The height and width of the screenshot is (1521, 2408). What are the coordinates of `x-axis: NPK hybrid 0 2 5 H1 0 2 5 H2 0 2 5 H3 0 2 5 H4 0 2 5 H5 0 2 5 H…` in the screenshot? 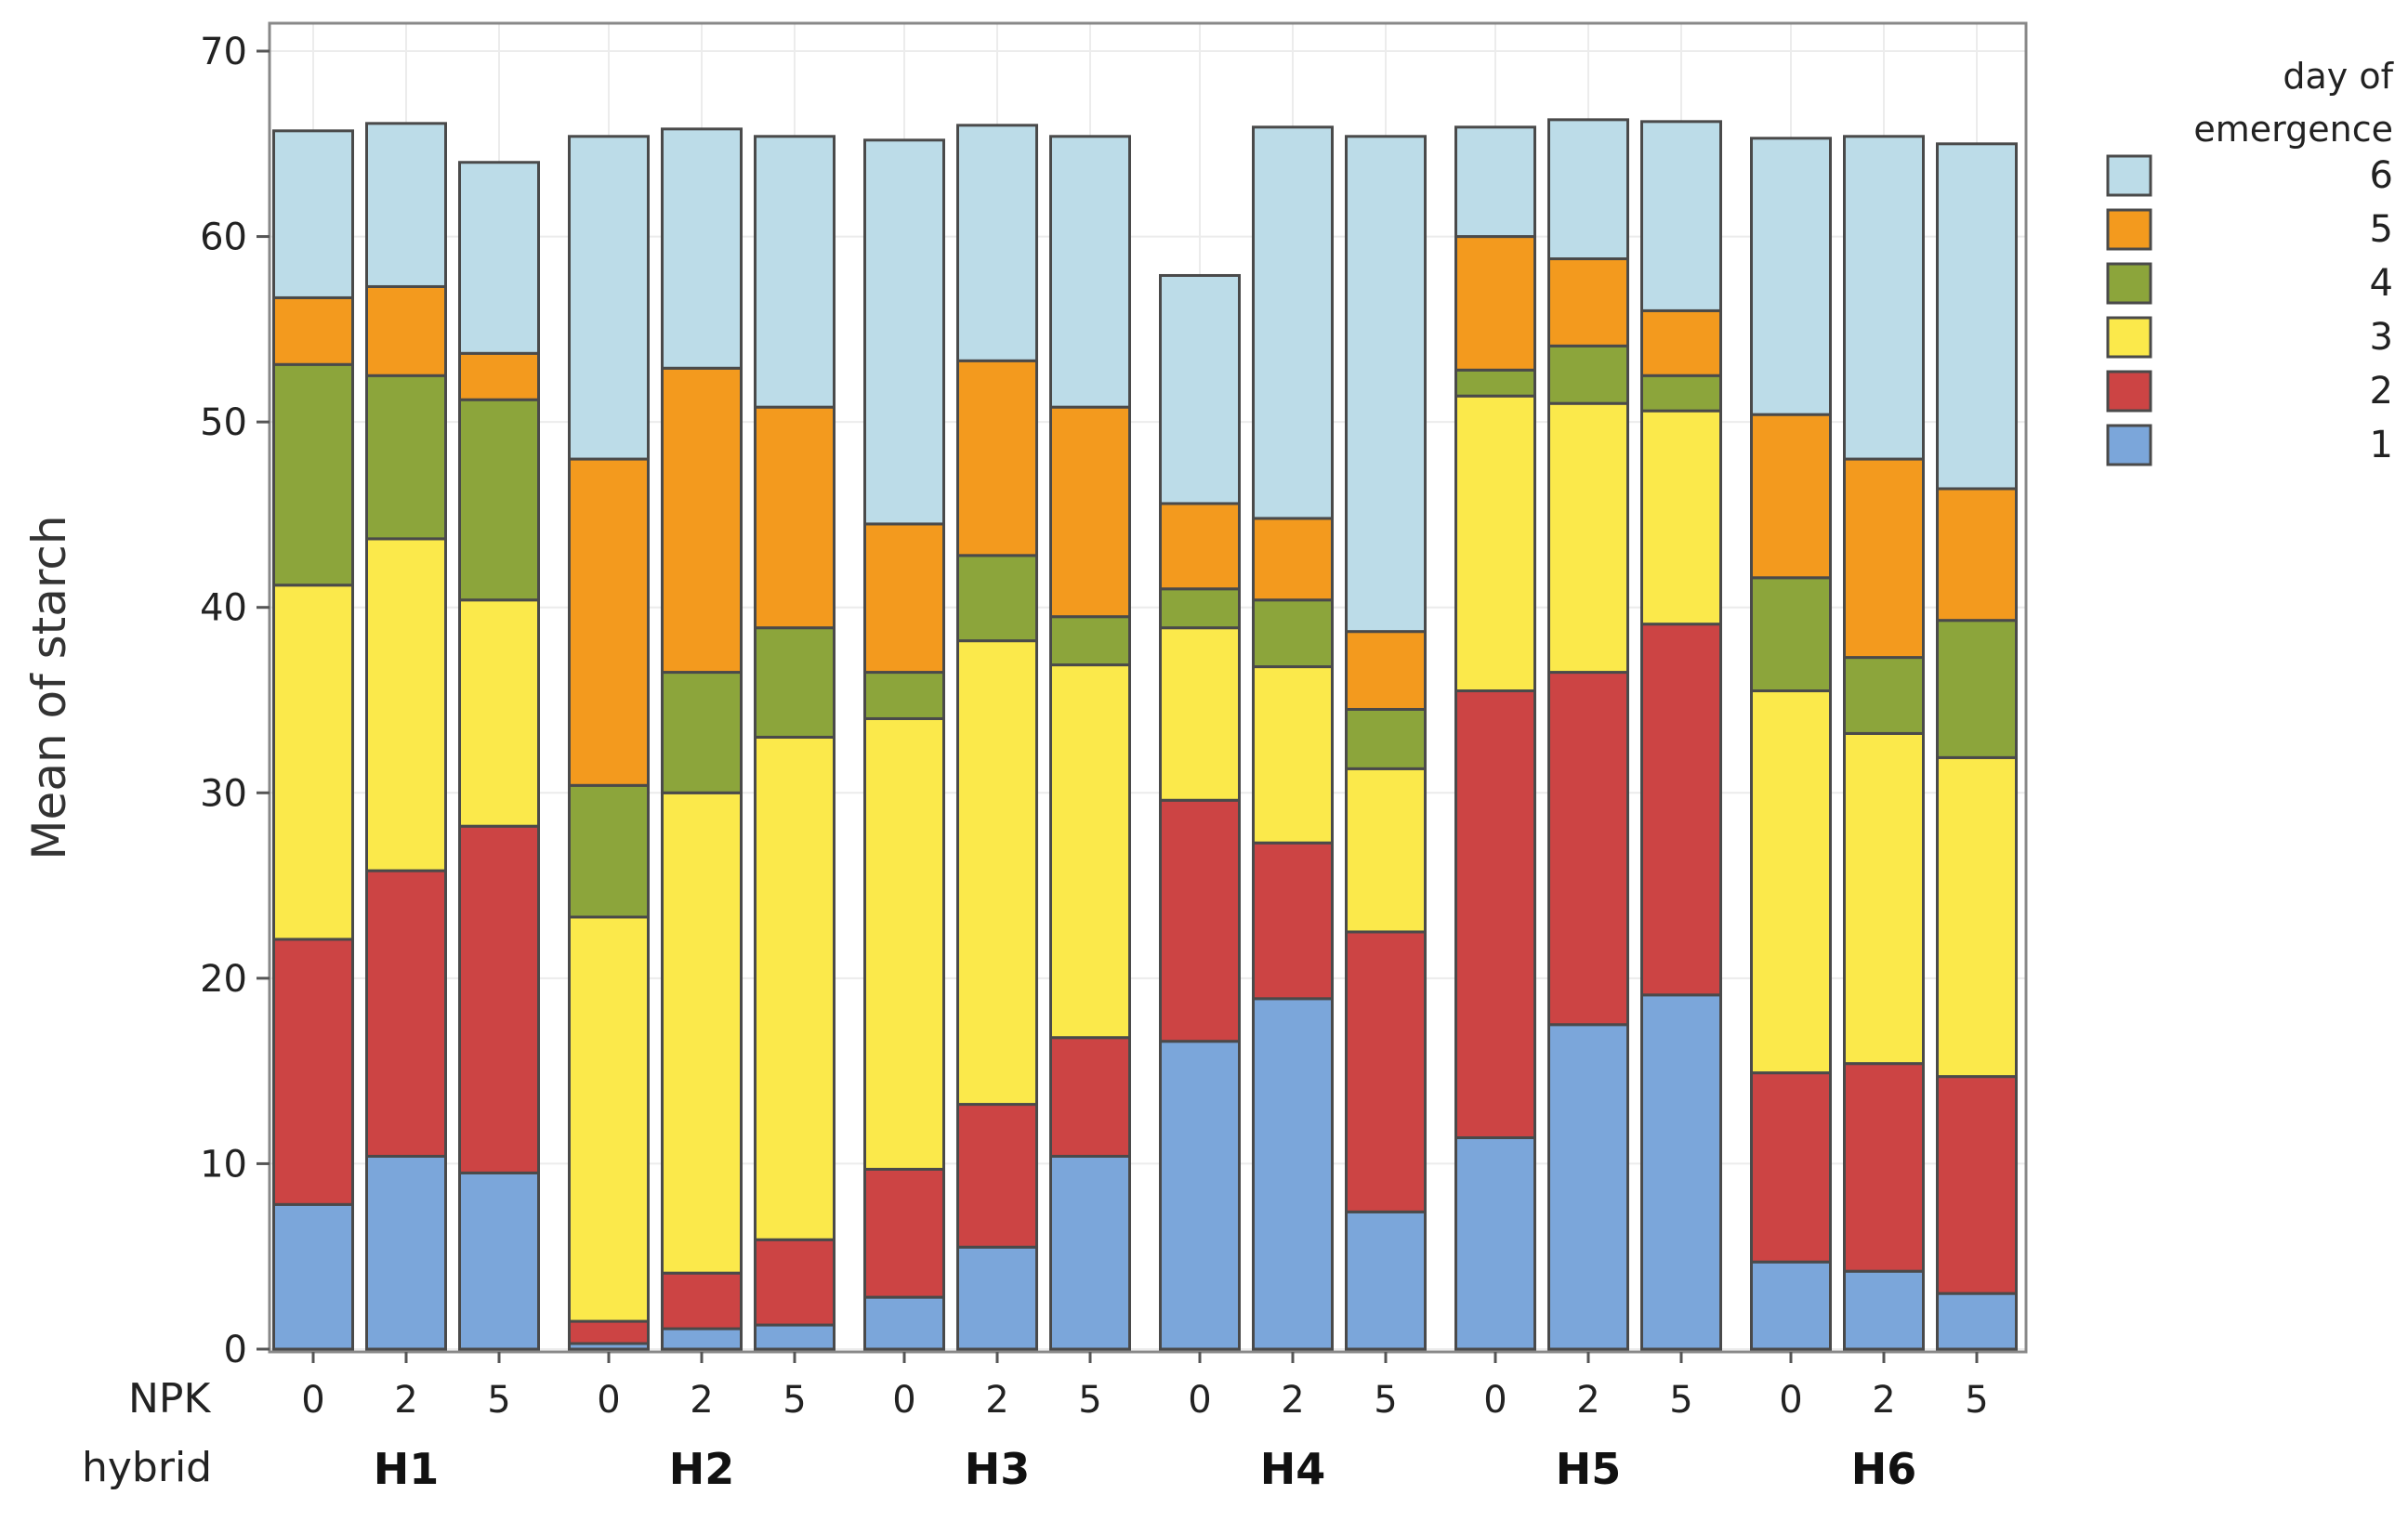 It's located at (1035, 1423).